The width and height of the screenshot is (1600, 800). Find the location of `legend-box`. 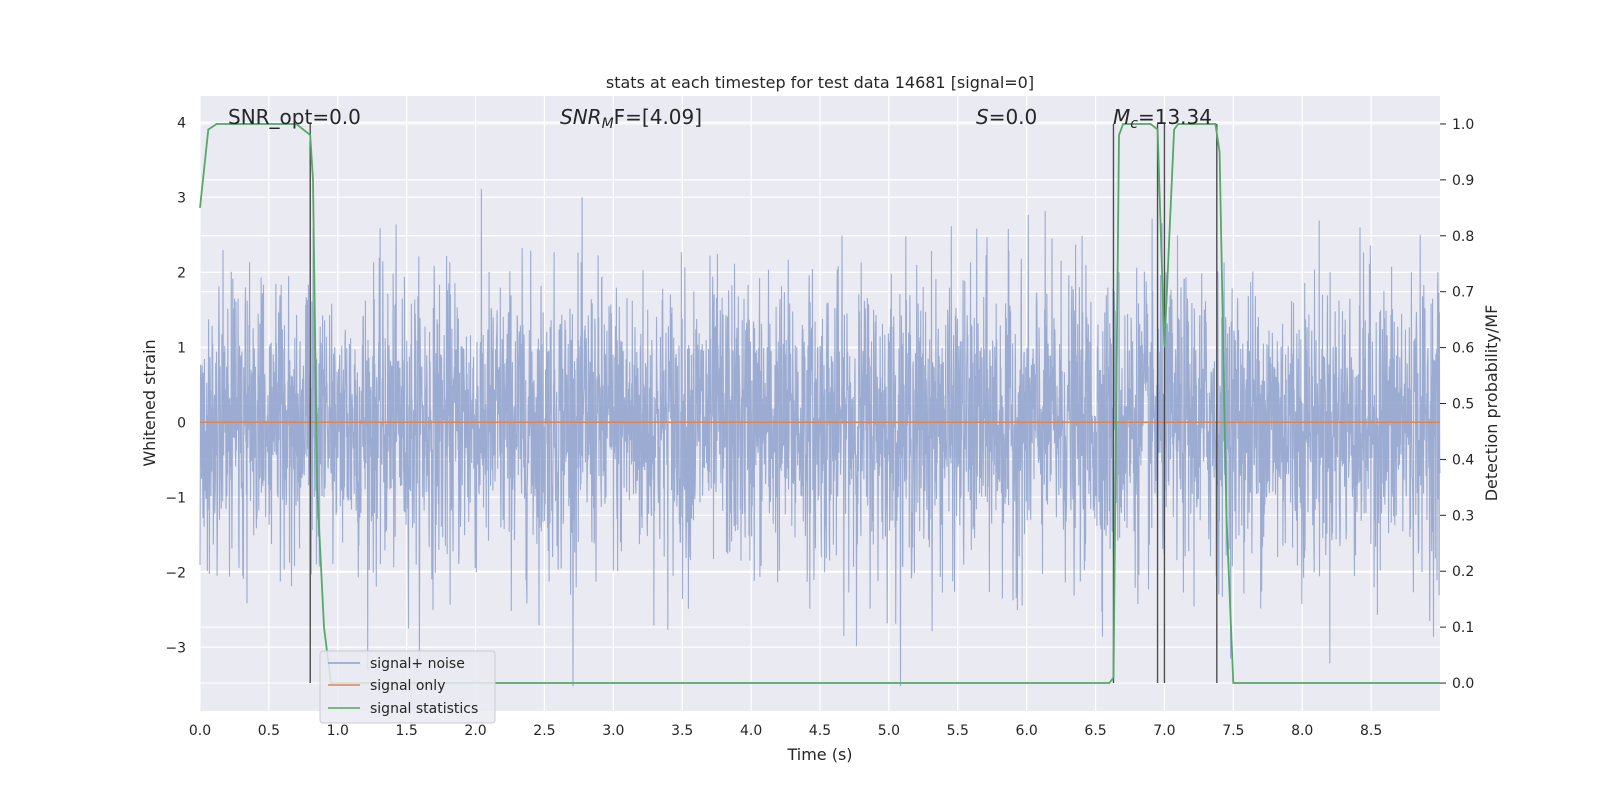

legend-box is located at coordinates (407, 687).